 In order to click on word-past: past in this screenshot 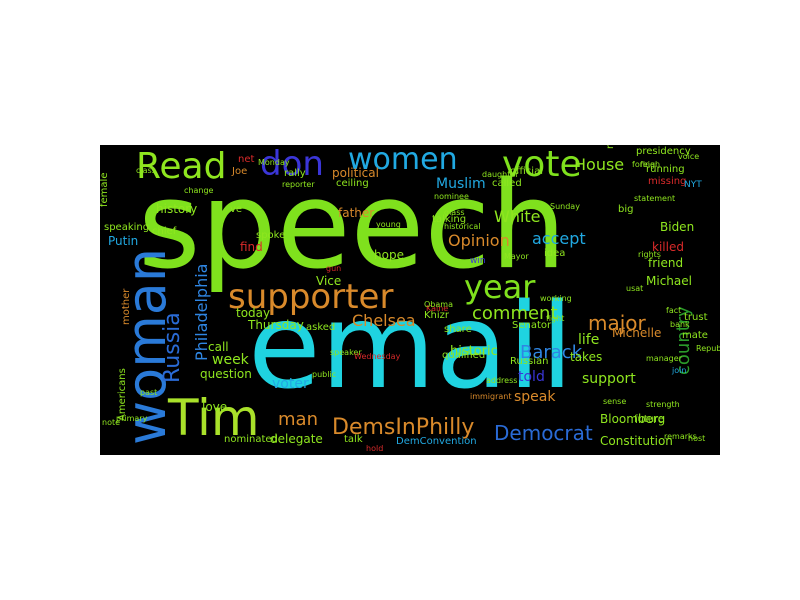, I will do `click(149, 392)`.